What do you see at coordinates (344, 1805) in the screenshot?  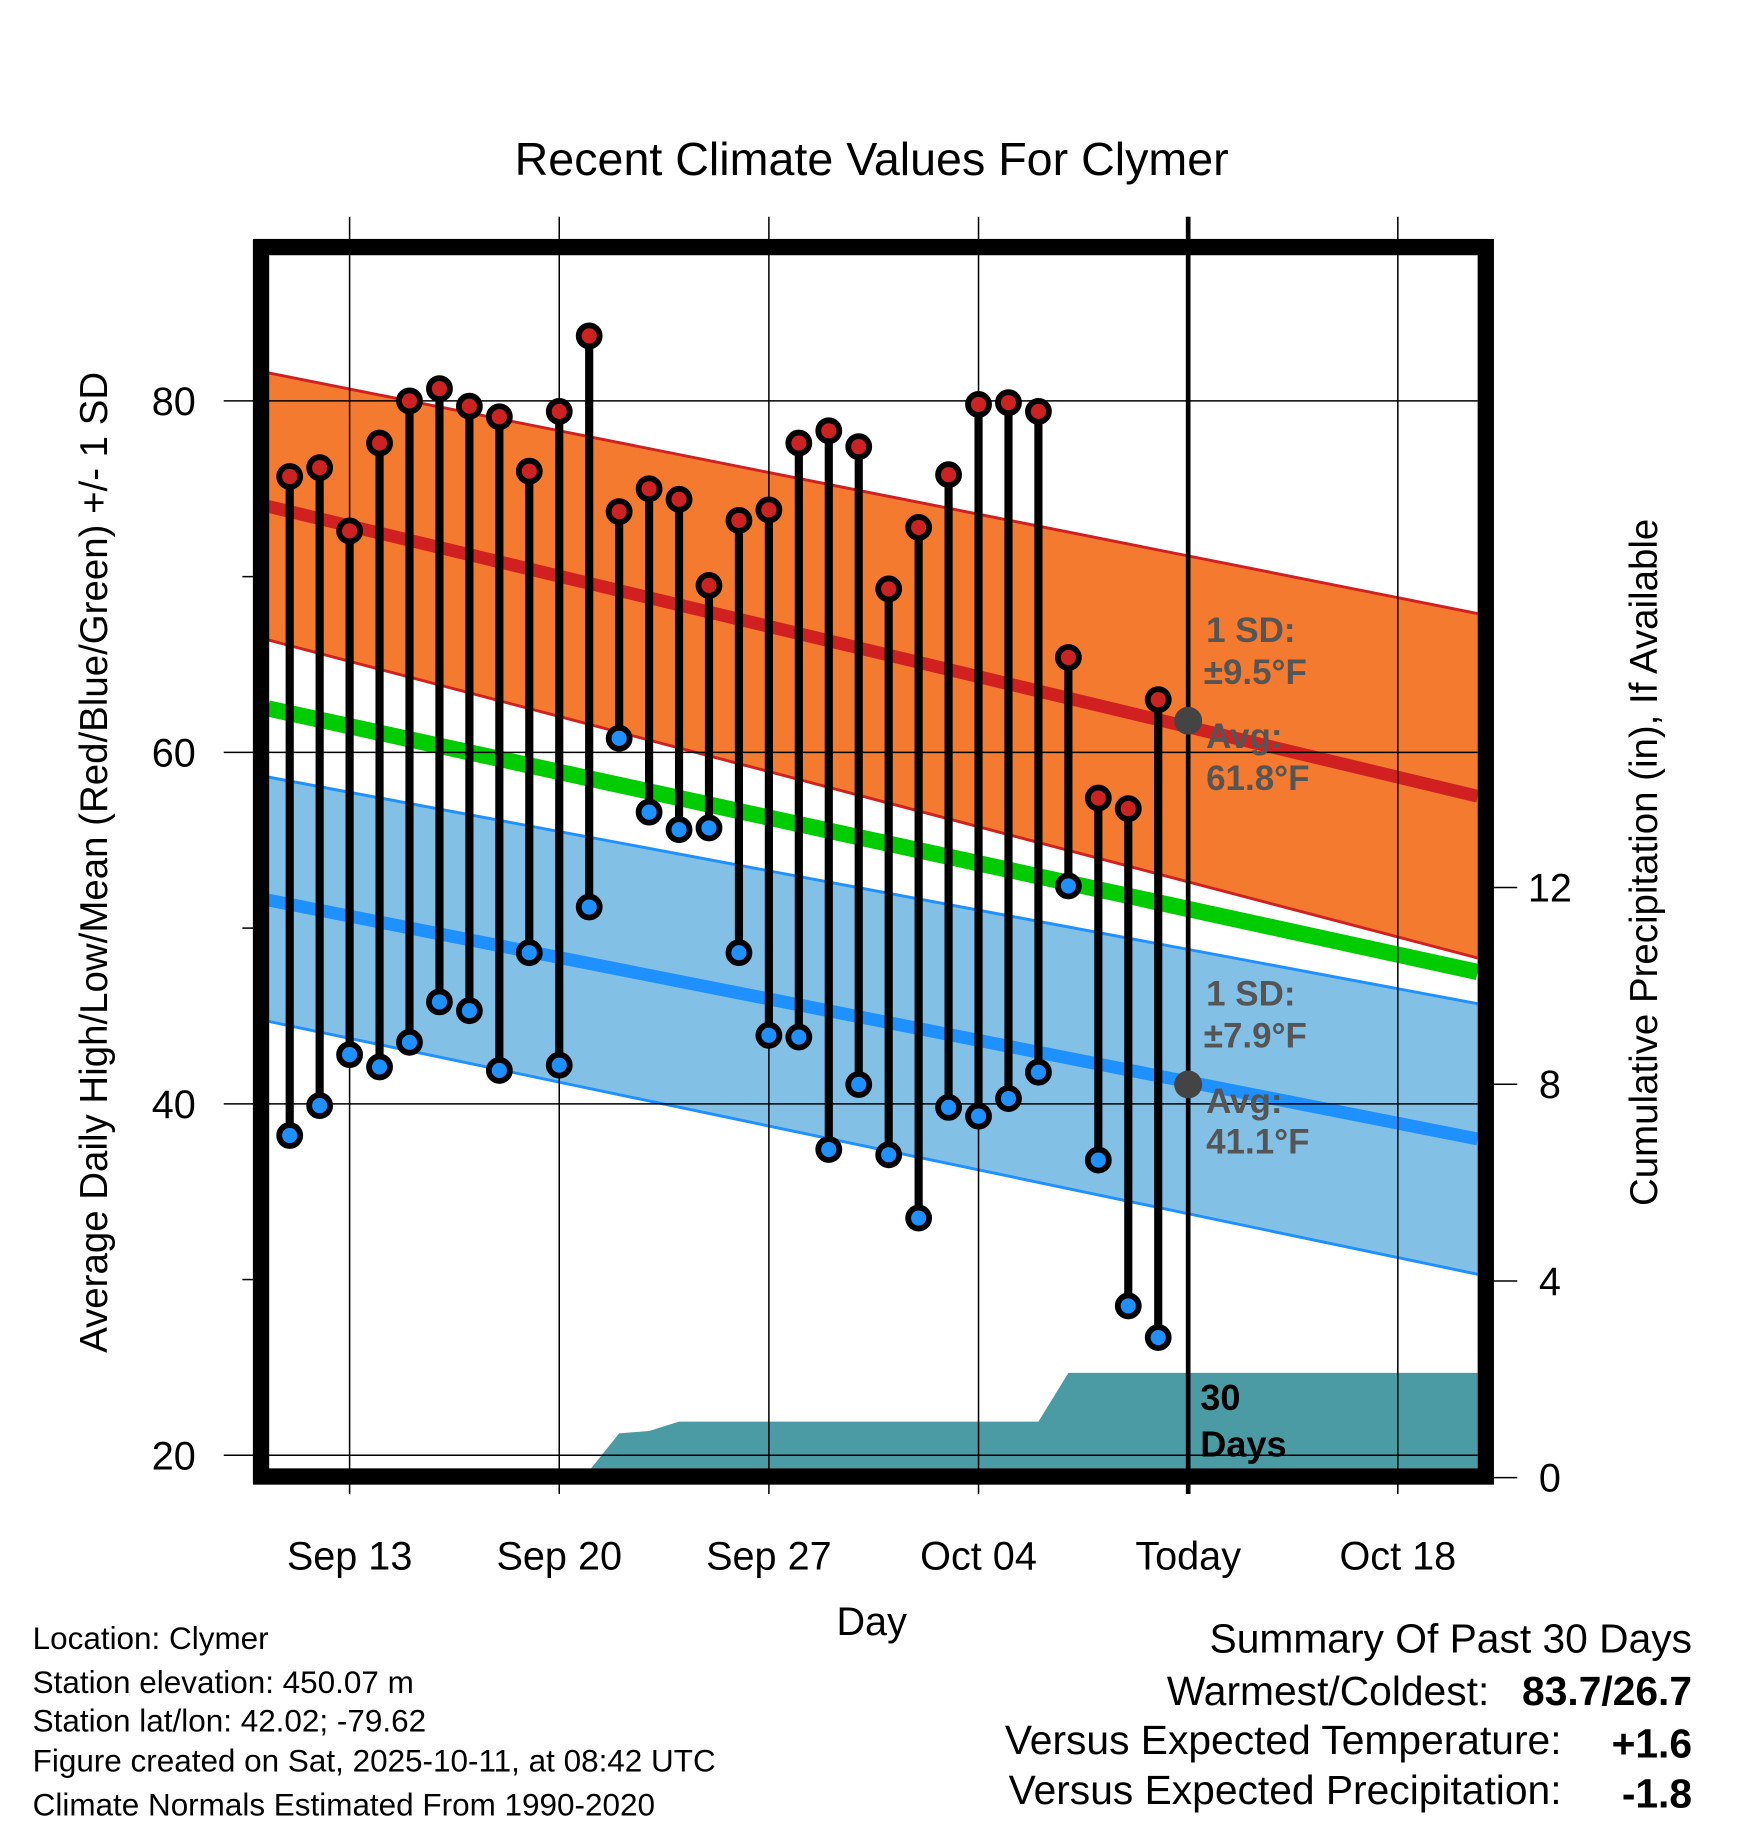 I see `normals-text: Climate Normals Estimated From 1990-2020` at bounding box center [344, 1805].